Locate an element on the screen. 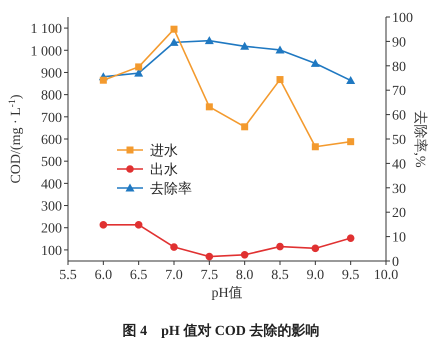 This screenshot has height=347, width=442. x-tick-label: 9.0 is located at coordinates (315, 275).